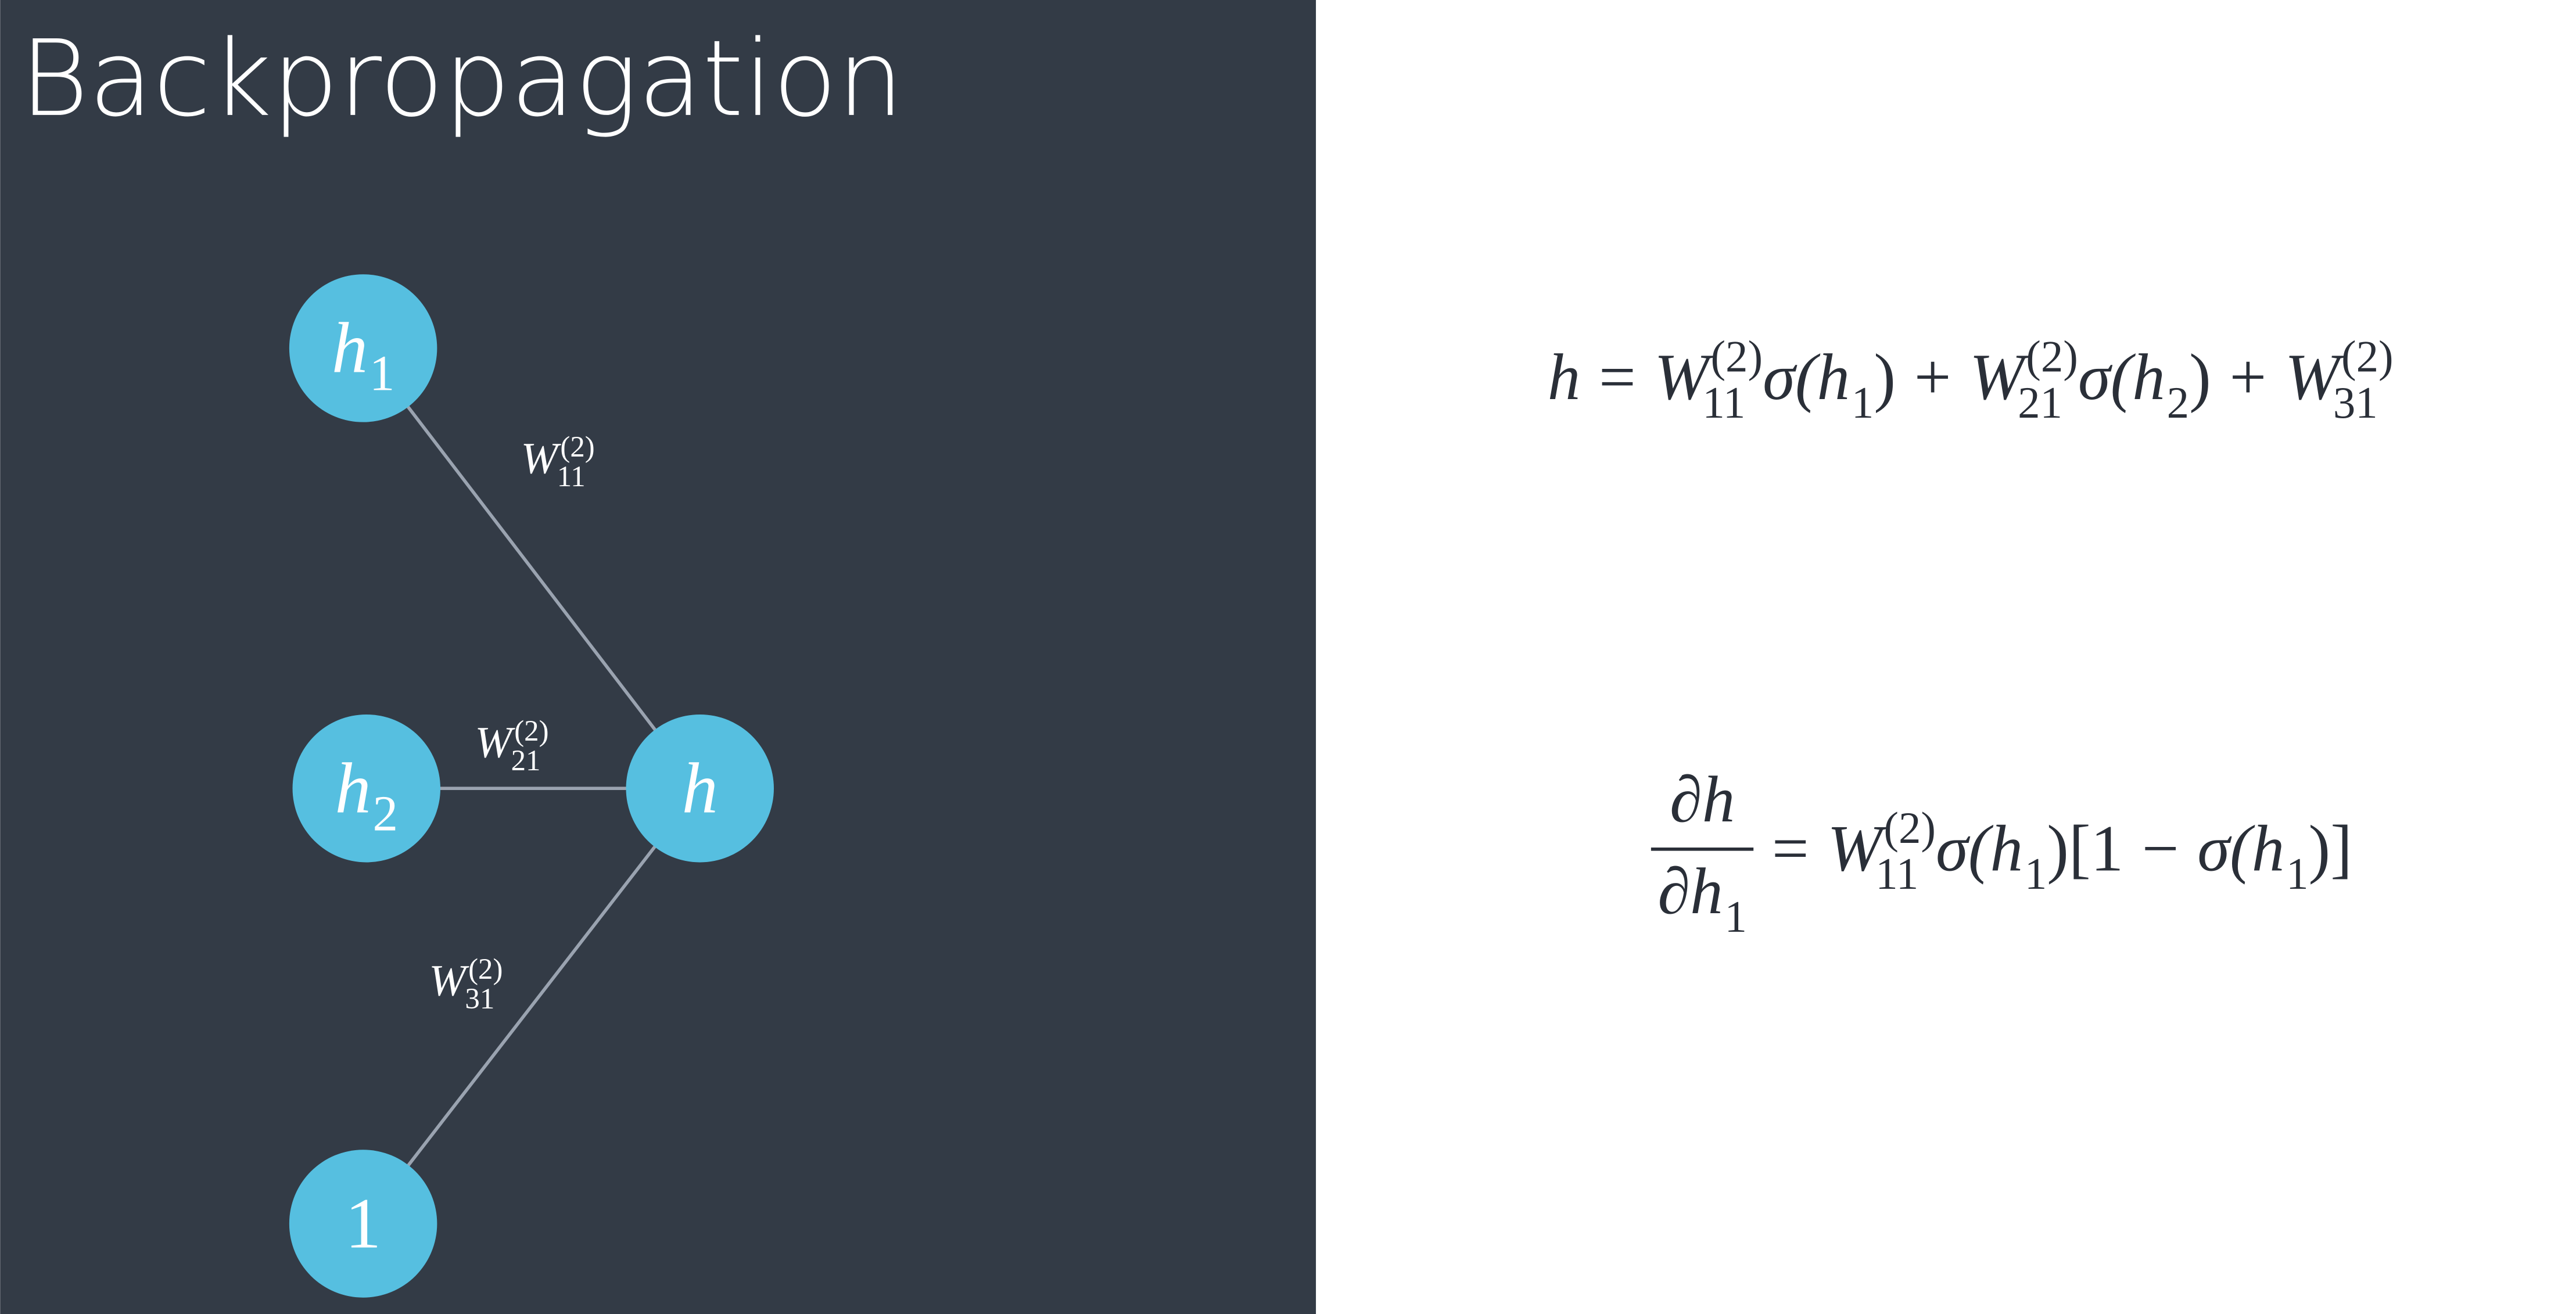 The width and height of the screenshot is (2576, 1314). Describe the element at coordinates (2330, 849) in the screenshot. I see `math-token: )]` at that location.